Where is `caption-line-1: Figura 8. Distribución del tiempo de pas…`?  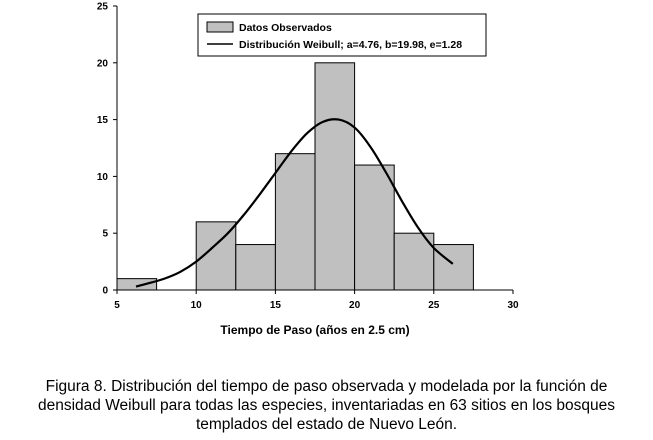
caption-line-1: Figura 8. Distribución del tiempo de pas… is located at coordinates (326, 386).